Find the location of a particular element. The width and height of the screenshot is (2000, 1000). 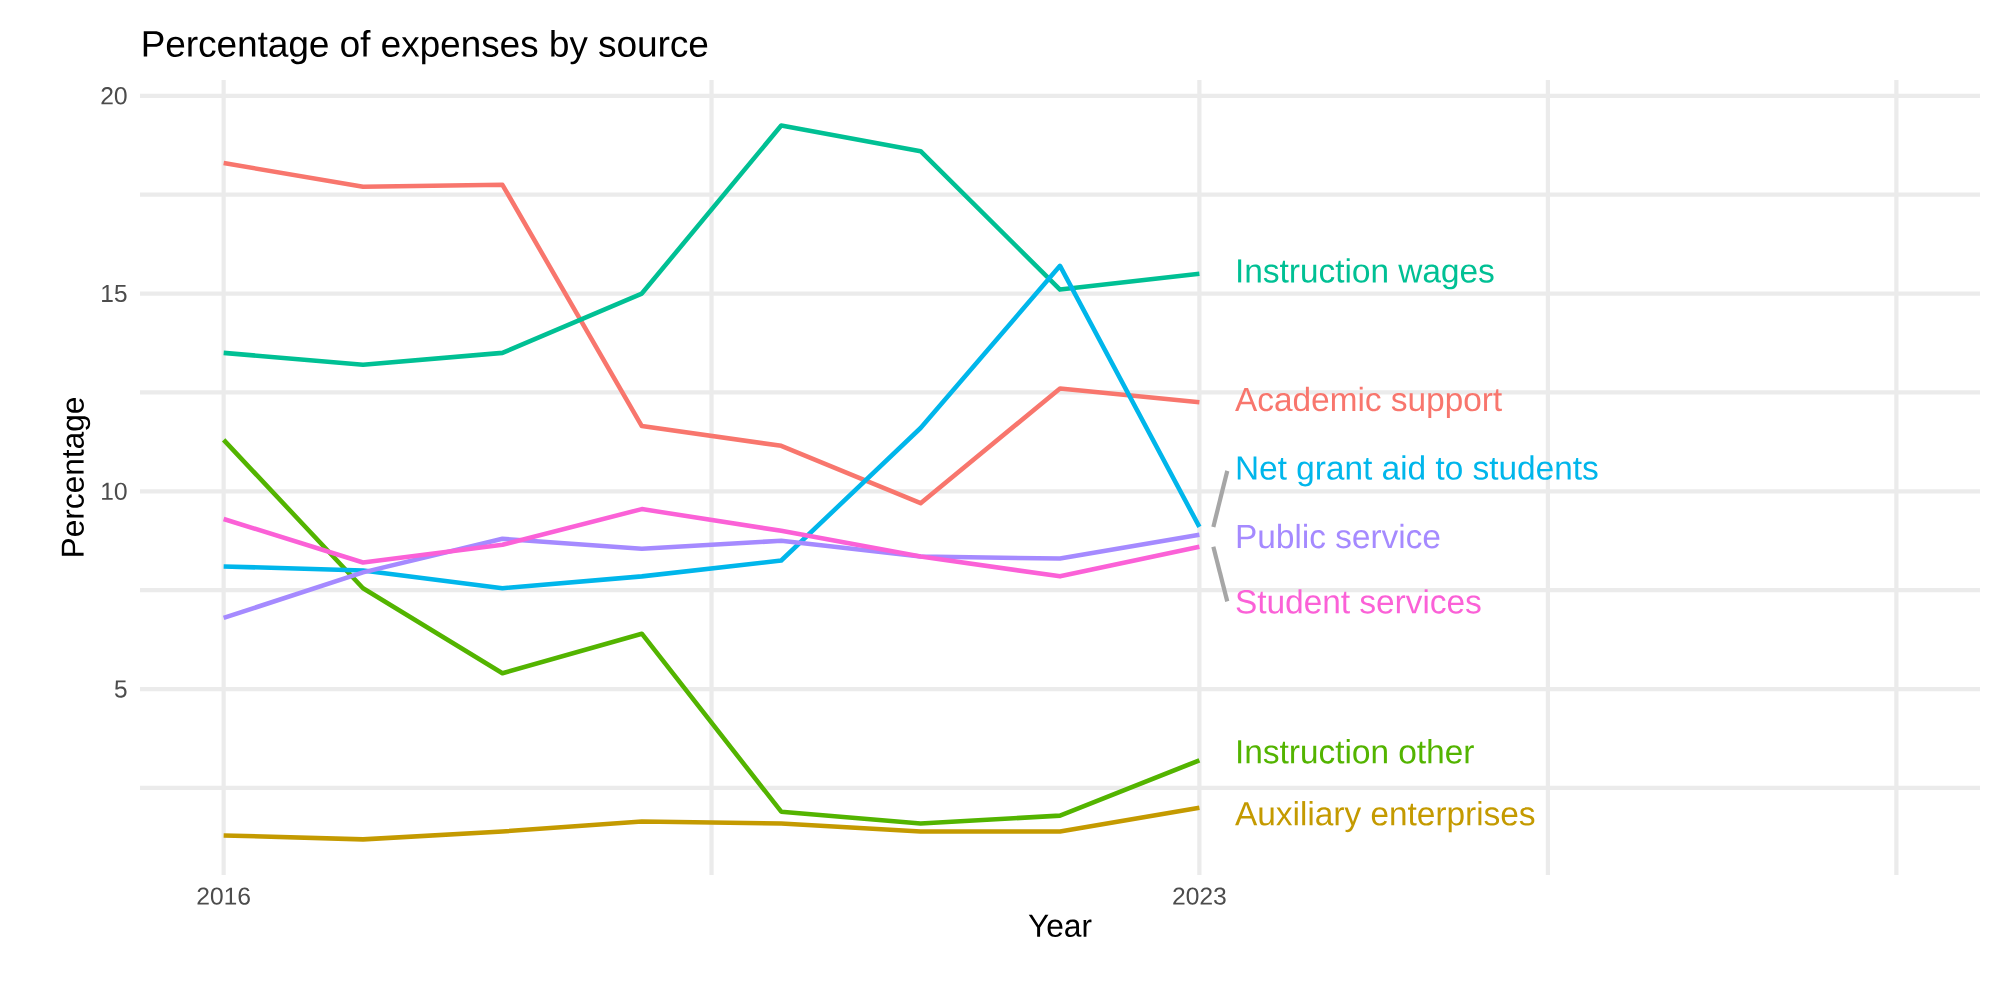

chart-title: Percentage of expenses by source is located at coordinates (425, 47).